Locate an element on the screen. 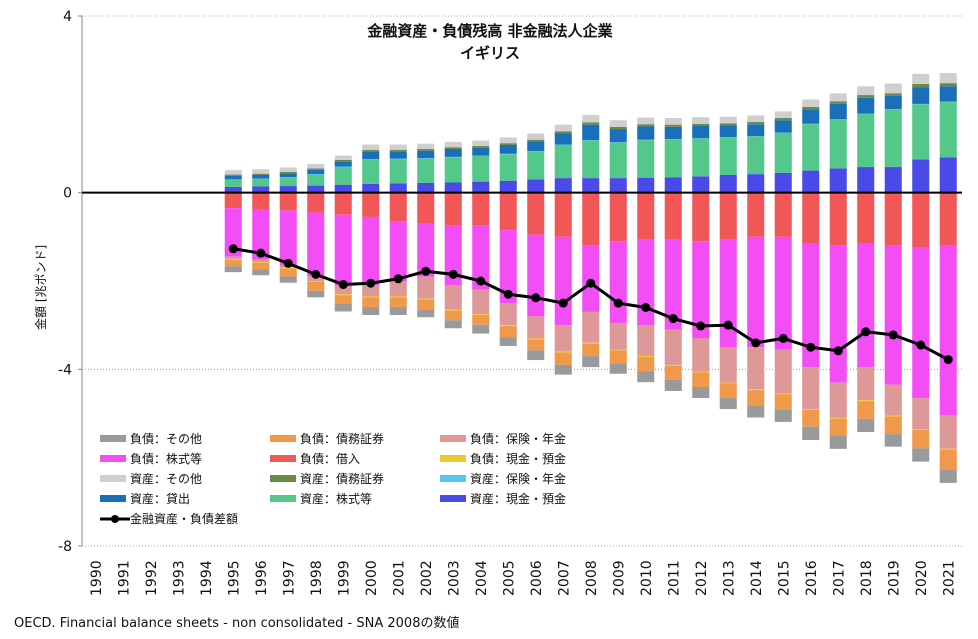 This screenshot has height=639, width=978. legend-item-line: 金融資産・負債差額 is located at coordinates (169, 518).